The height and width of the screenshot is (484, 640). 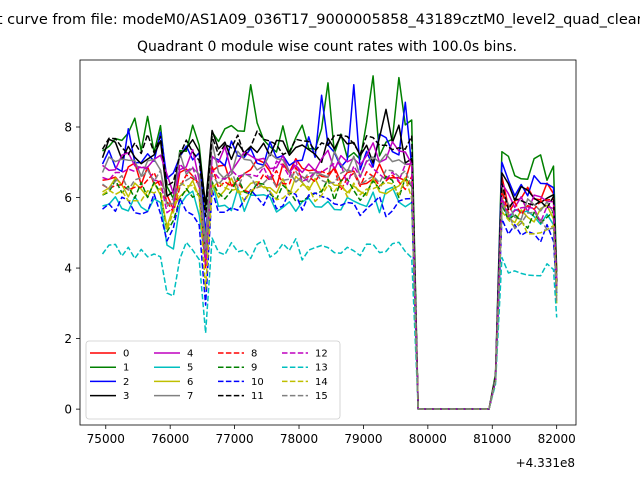 What do you see at coordinates (363, 439) in the screenshot?
I see `x-tick-label: 79000` at bounding box center [363, 439].